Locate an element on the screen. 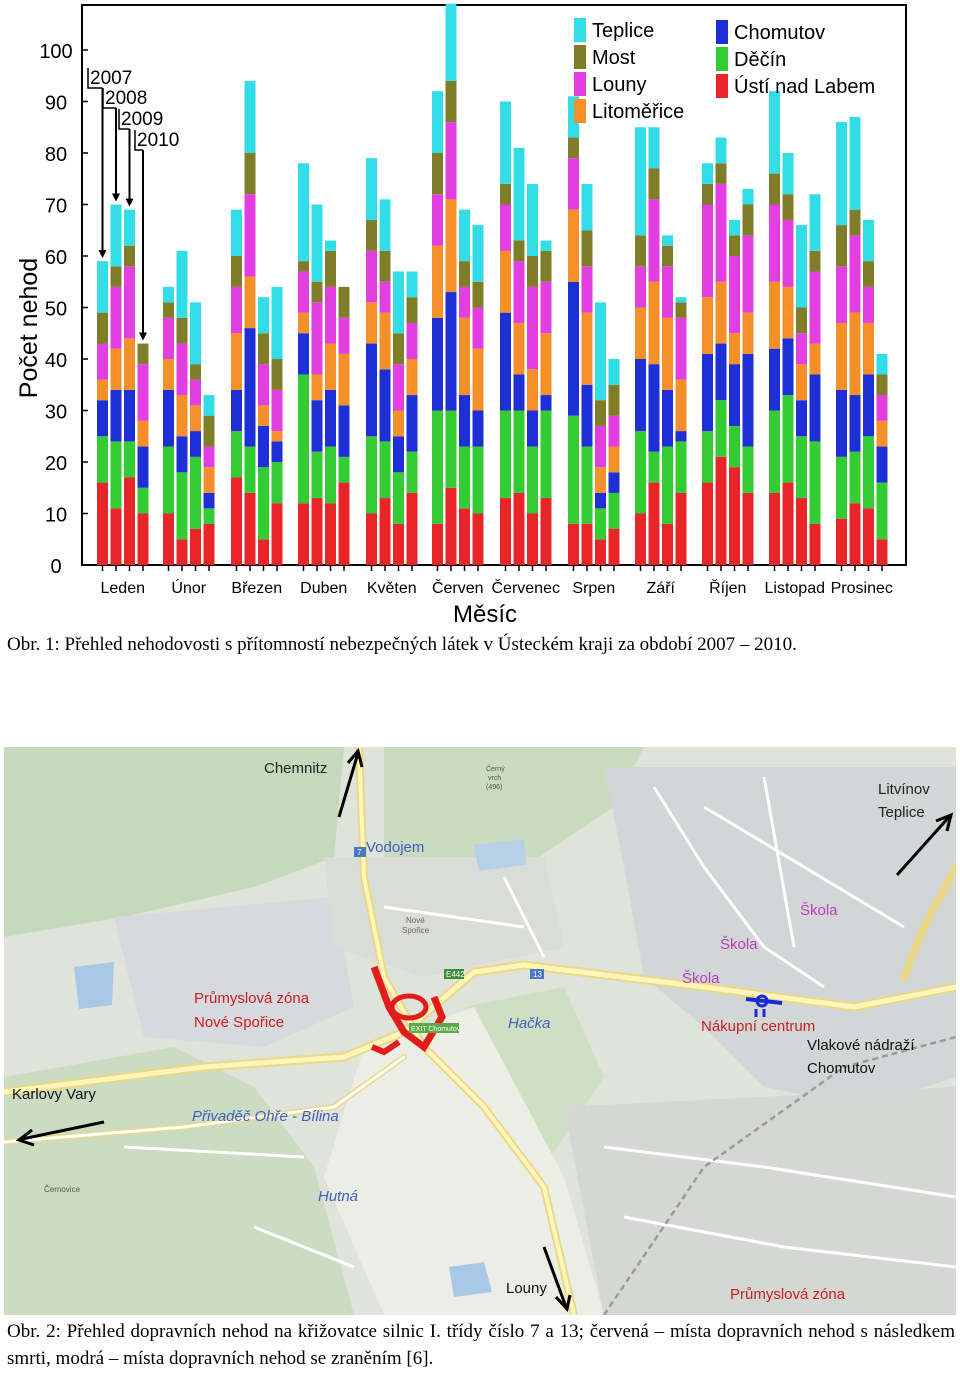 The image size is (960, 1374). x-tick-label: Říjen is located at coordinates (727, 587).